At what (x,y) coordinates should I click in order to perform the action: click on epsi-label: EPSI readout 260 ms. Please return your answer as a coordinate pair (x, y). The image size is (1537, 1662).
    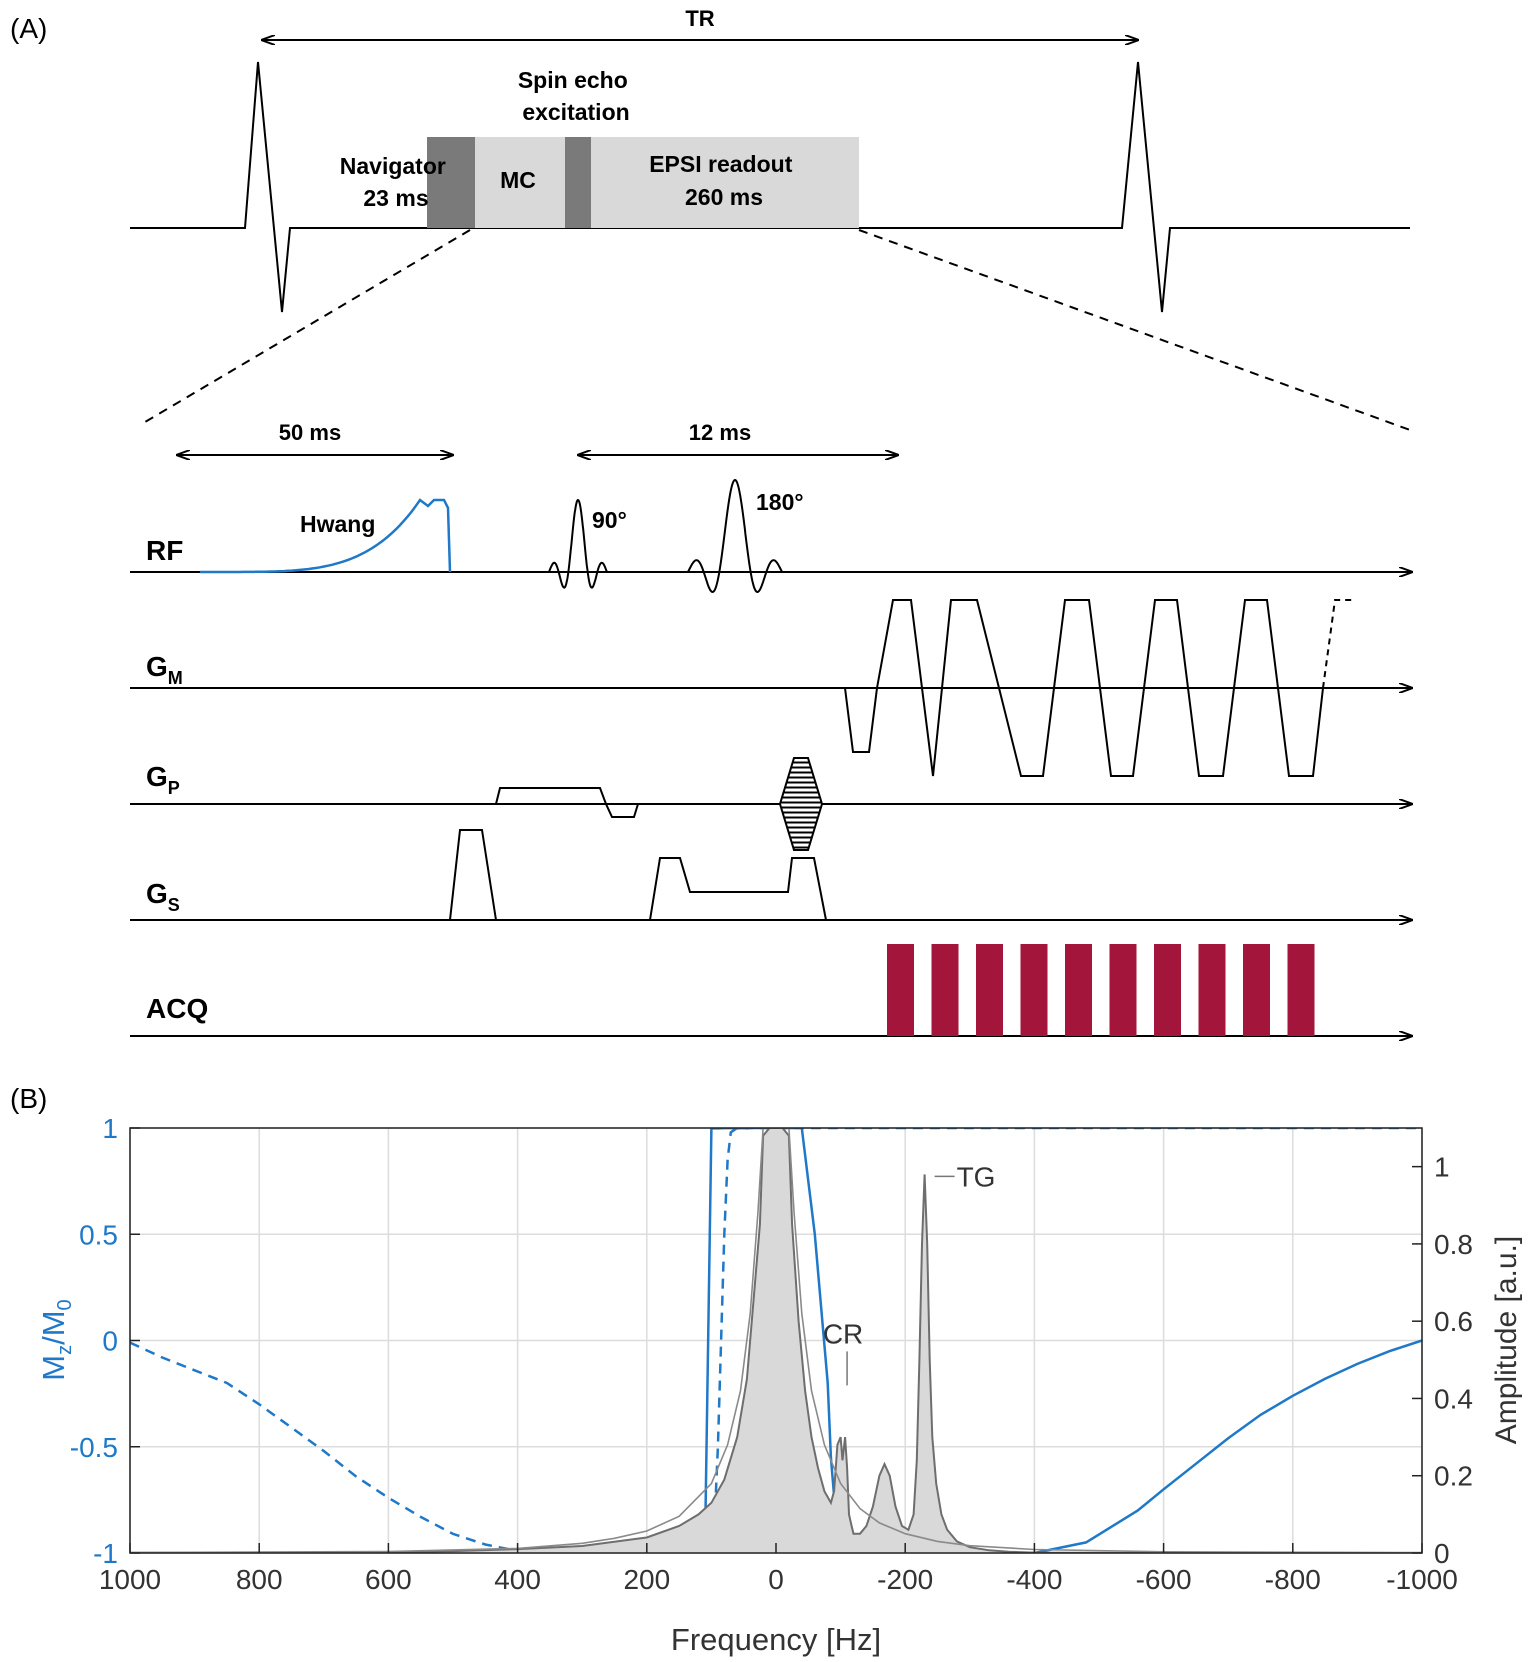
    Looking at the image, I should click on (724, 180).